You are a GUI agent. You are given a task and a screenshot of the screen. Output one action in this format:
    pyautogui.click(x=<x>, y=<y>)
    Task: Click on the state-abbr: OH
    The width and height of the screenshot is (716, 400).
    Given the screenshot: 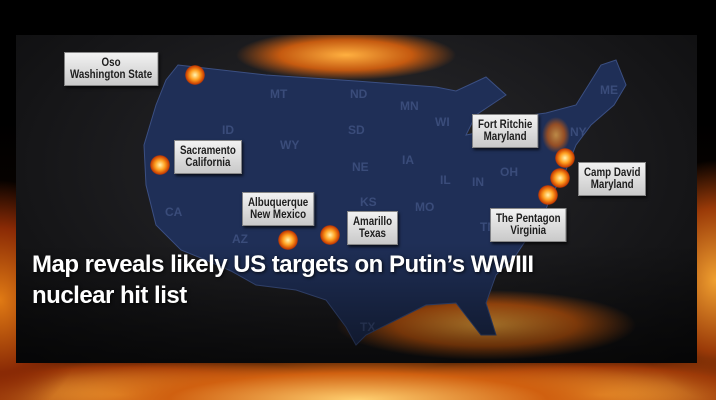 What is the action you would take?
    pyautogui.click(x=509, y=172)
    